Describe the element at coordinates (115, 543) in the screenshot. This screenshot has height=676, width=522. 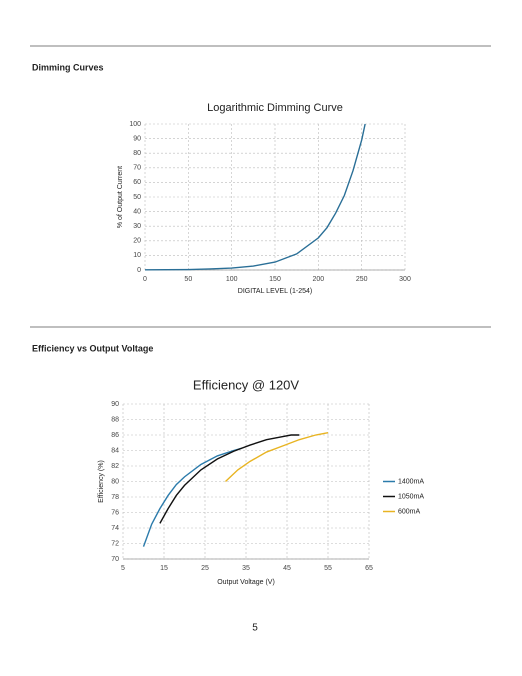
I see `y-tick-label: 72` at that location.